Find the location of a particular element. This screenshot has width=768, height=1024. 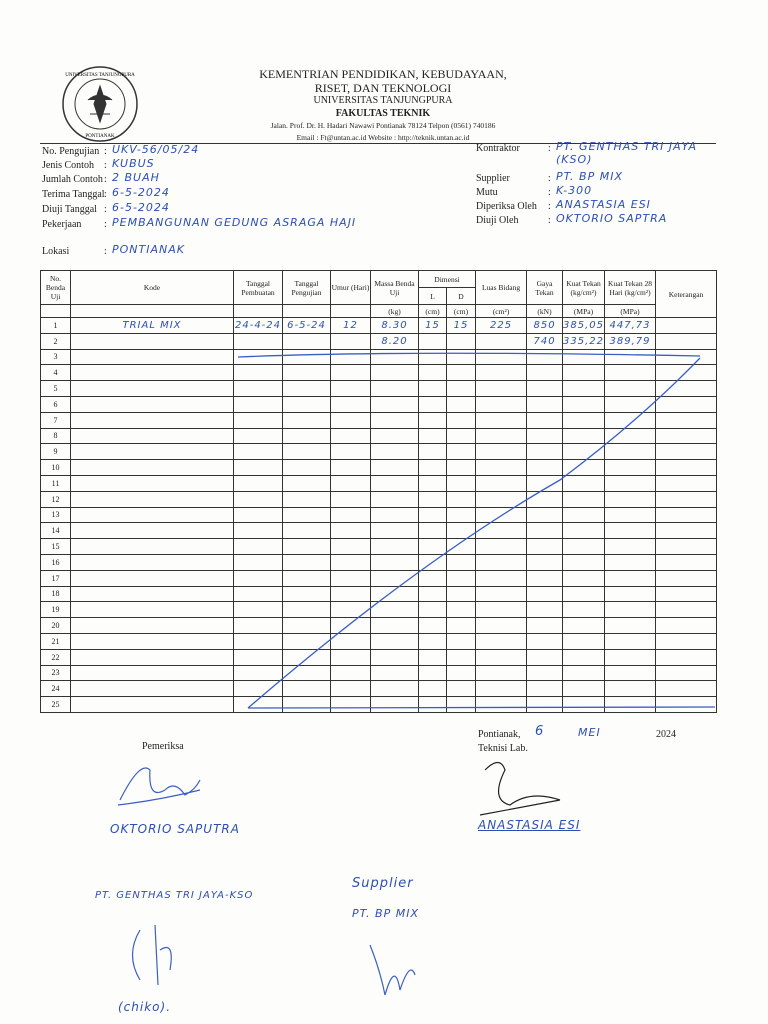

table-cell: 3 is located at coordinates (55, 357).